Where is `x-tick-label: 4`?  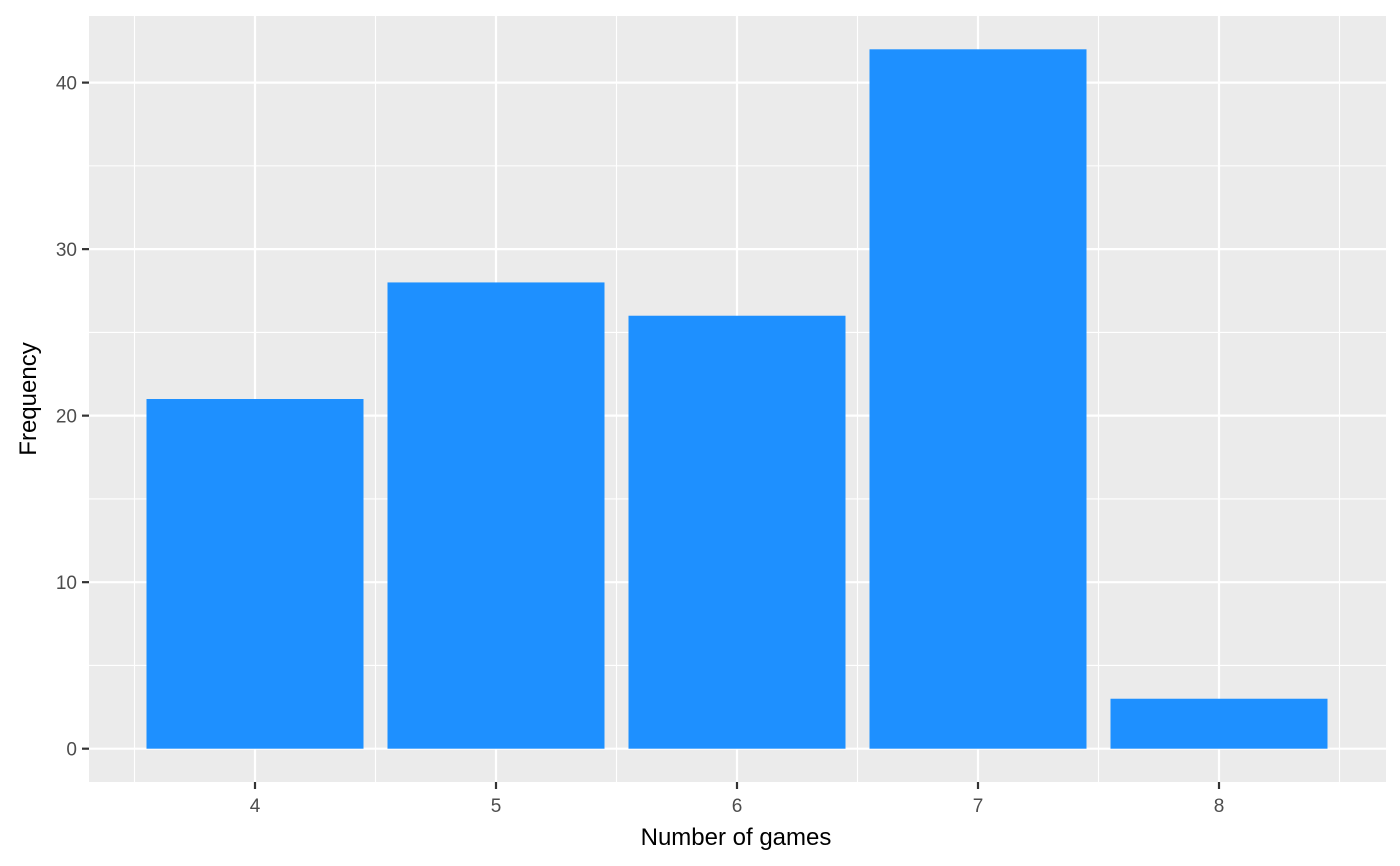
x-tick-label: 4 is located at coordinates (255, 806).